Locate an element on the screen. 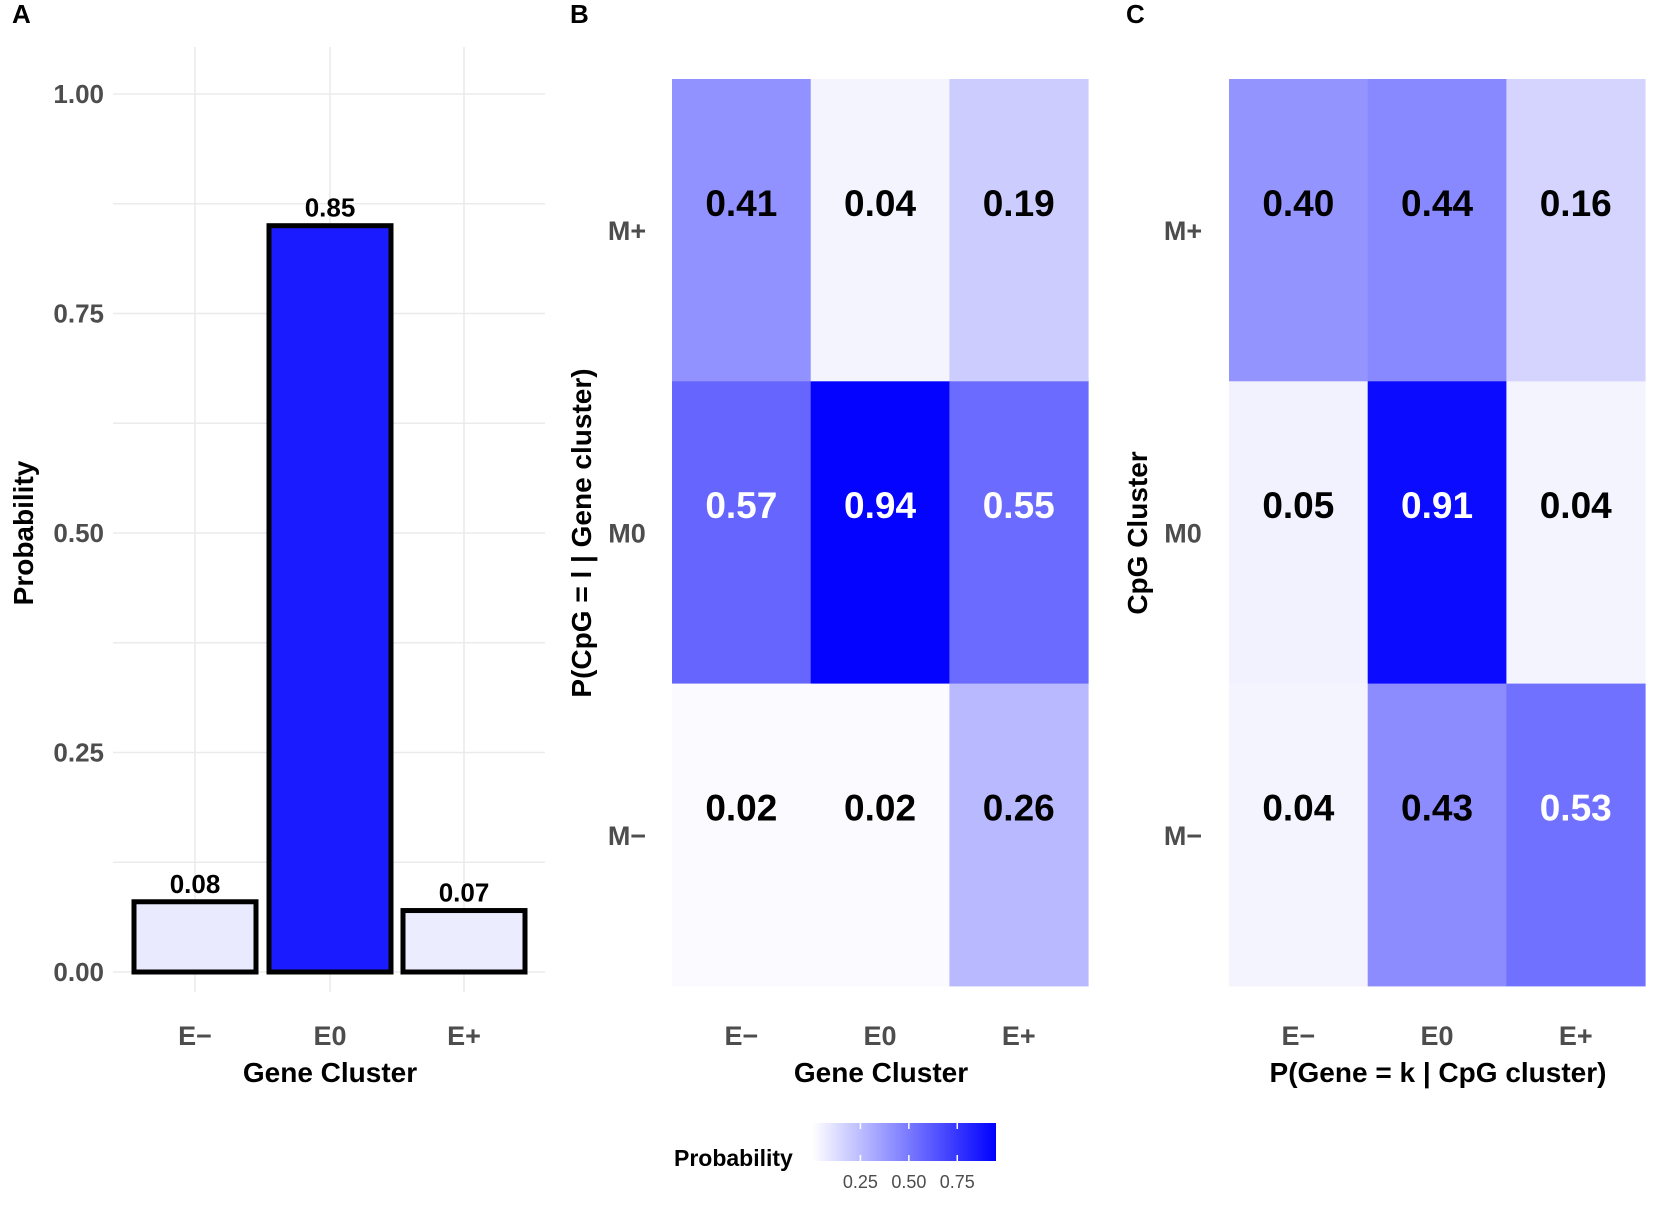 The width and height of the screenshot is (1661, 1209). bar-value-label: 0.85 is located at coordinates (330, 208).